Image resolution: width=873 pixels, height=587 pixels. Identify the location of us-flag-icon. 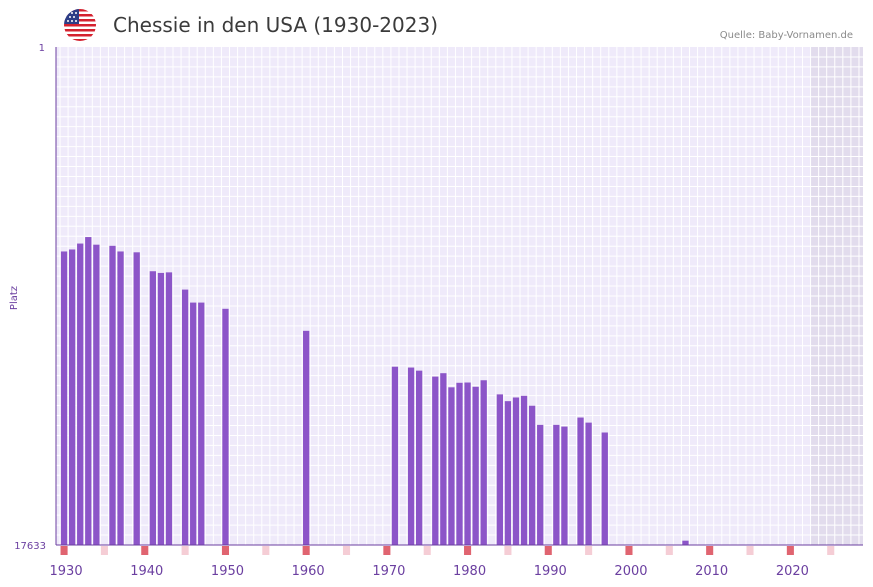
(80, 25).